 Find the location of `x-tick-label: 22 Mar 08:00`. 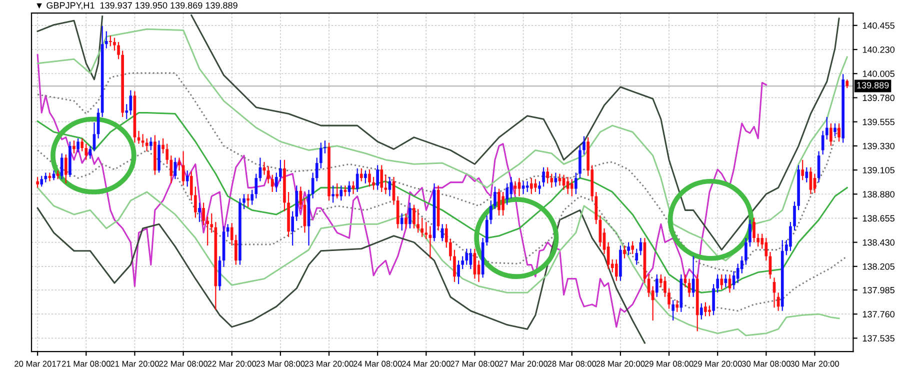

x-tick-label: 22 Mar 08:00 is located at coordinates (183, 363).